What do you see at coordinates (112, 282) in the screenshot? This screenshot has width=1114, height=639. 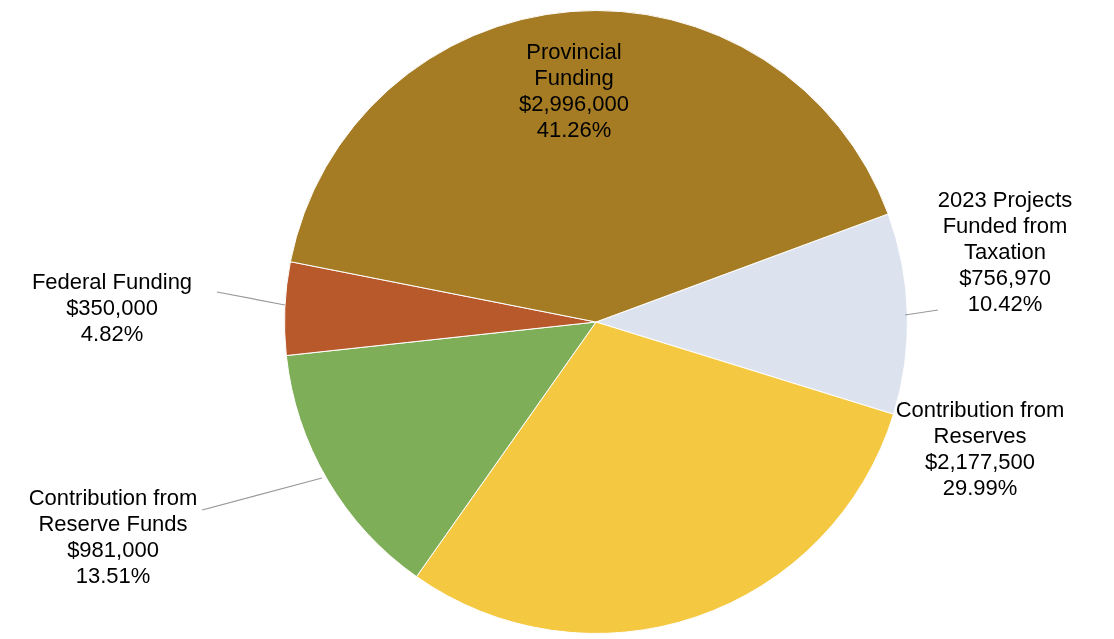 I see `slice-label: Federal Funding` at bounding box center [112, 282].